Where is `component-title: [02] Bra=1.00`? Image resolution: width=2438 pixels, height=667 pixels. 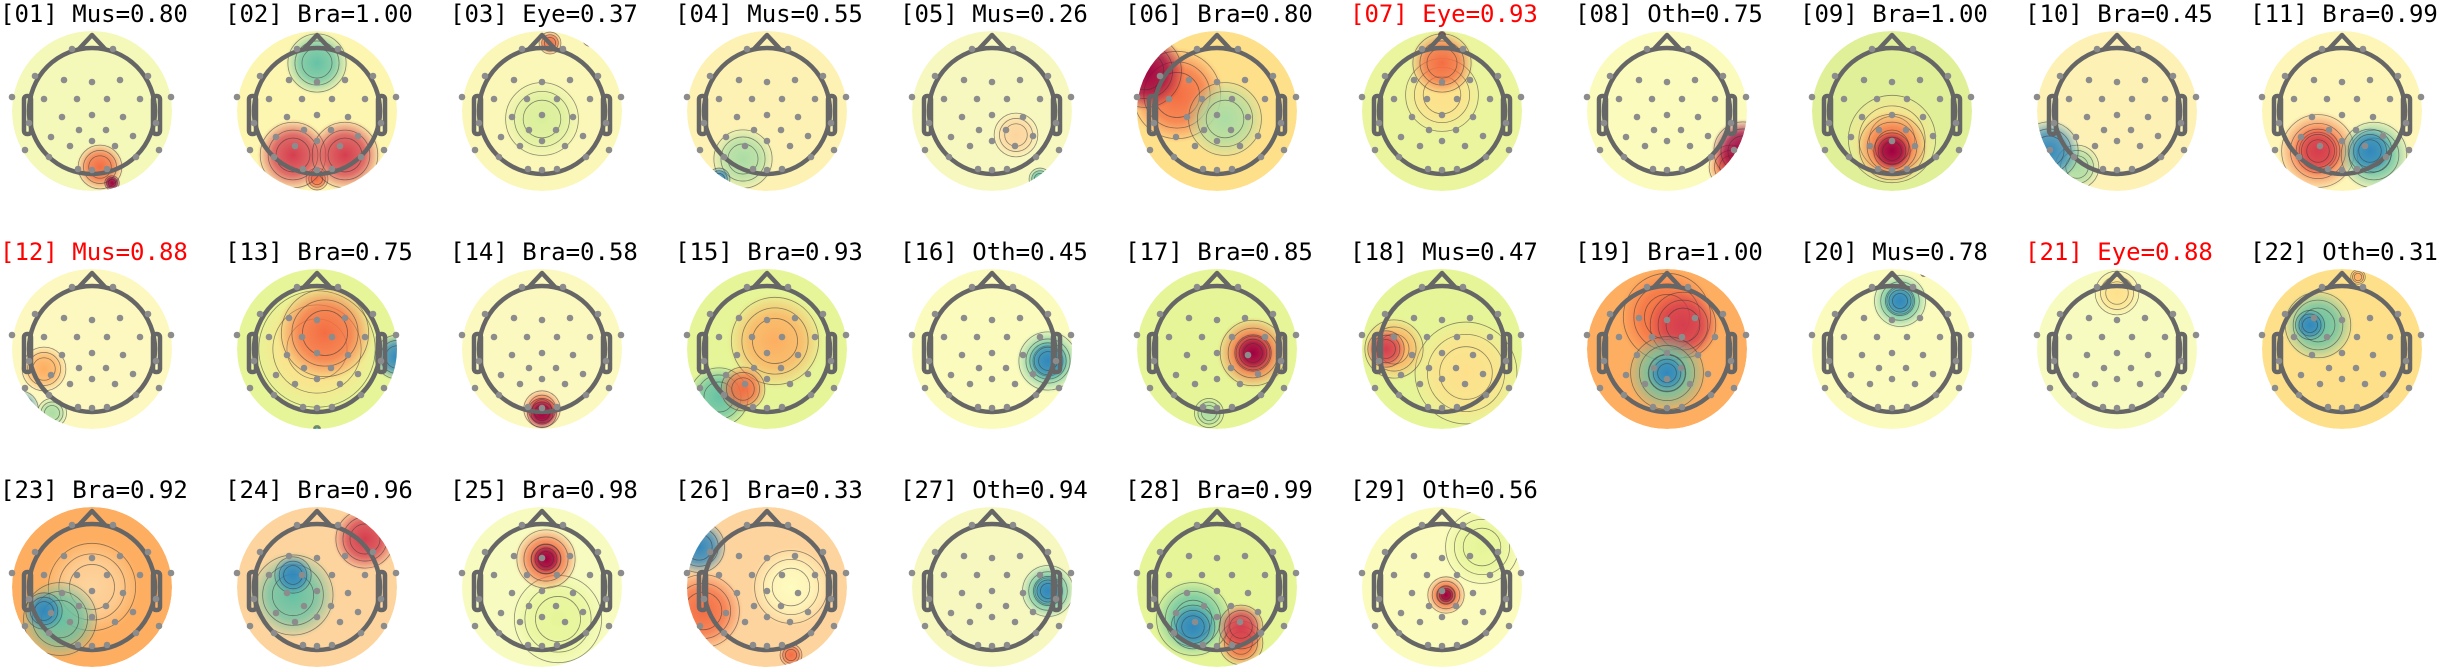
component-title: [02] Bra=1.00 is located at coordinates (319, 14).